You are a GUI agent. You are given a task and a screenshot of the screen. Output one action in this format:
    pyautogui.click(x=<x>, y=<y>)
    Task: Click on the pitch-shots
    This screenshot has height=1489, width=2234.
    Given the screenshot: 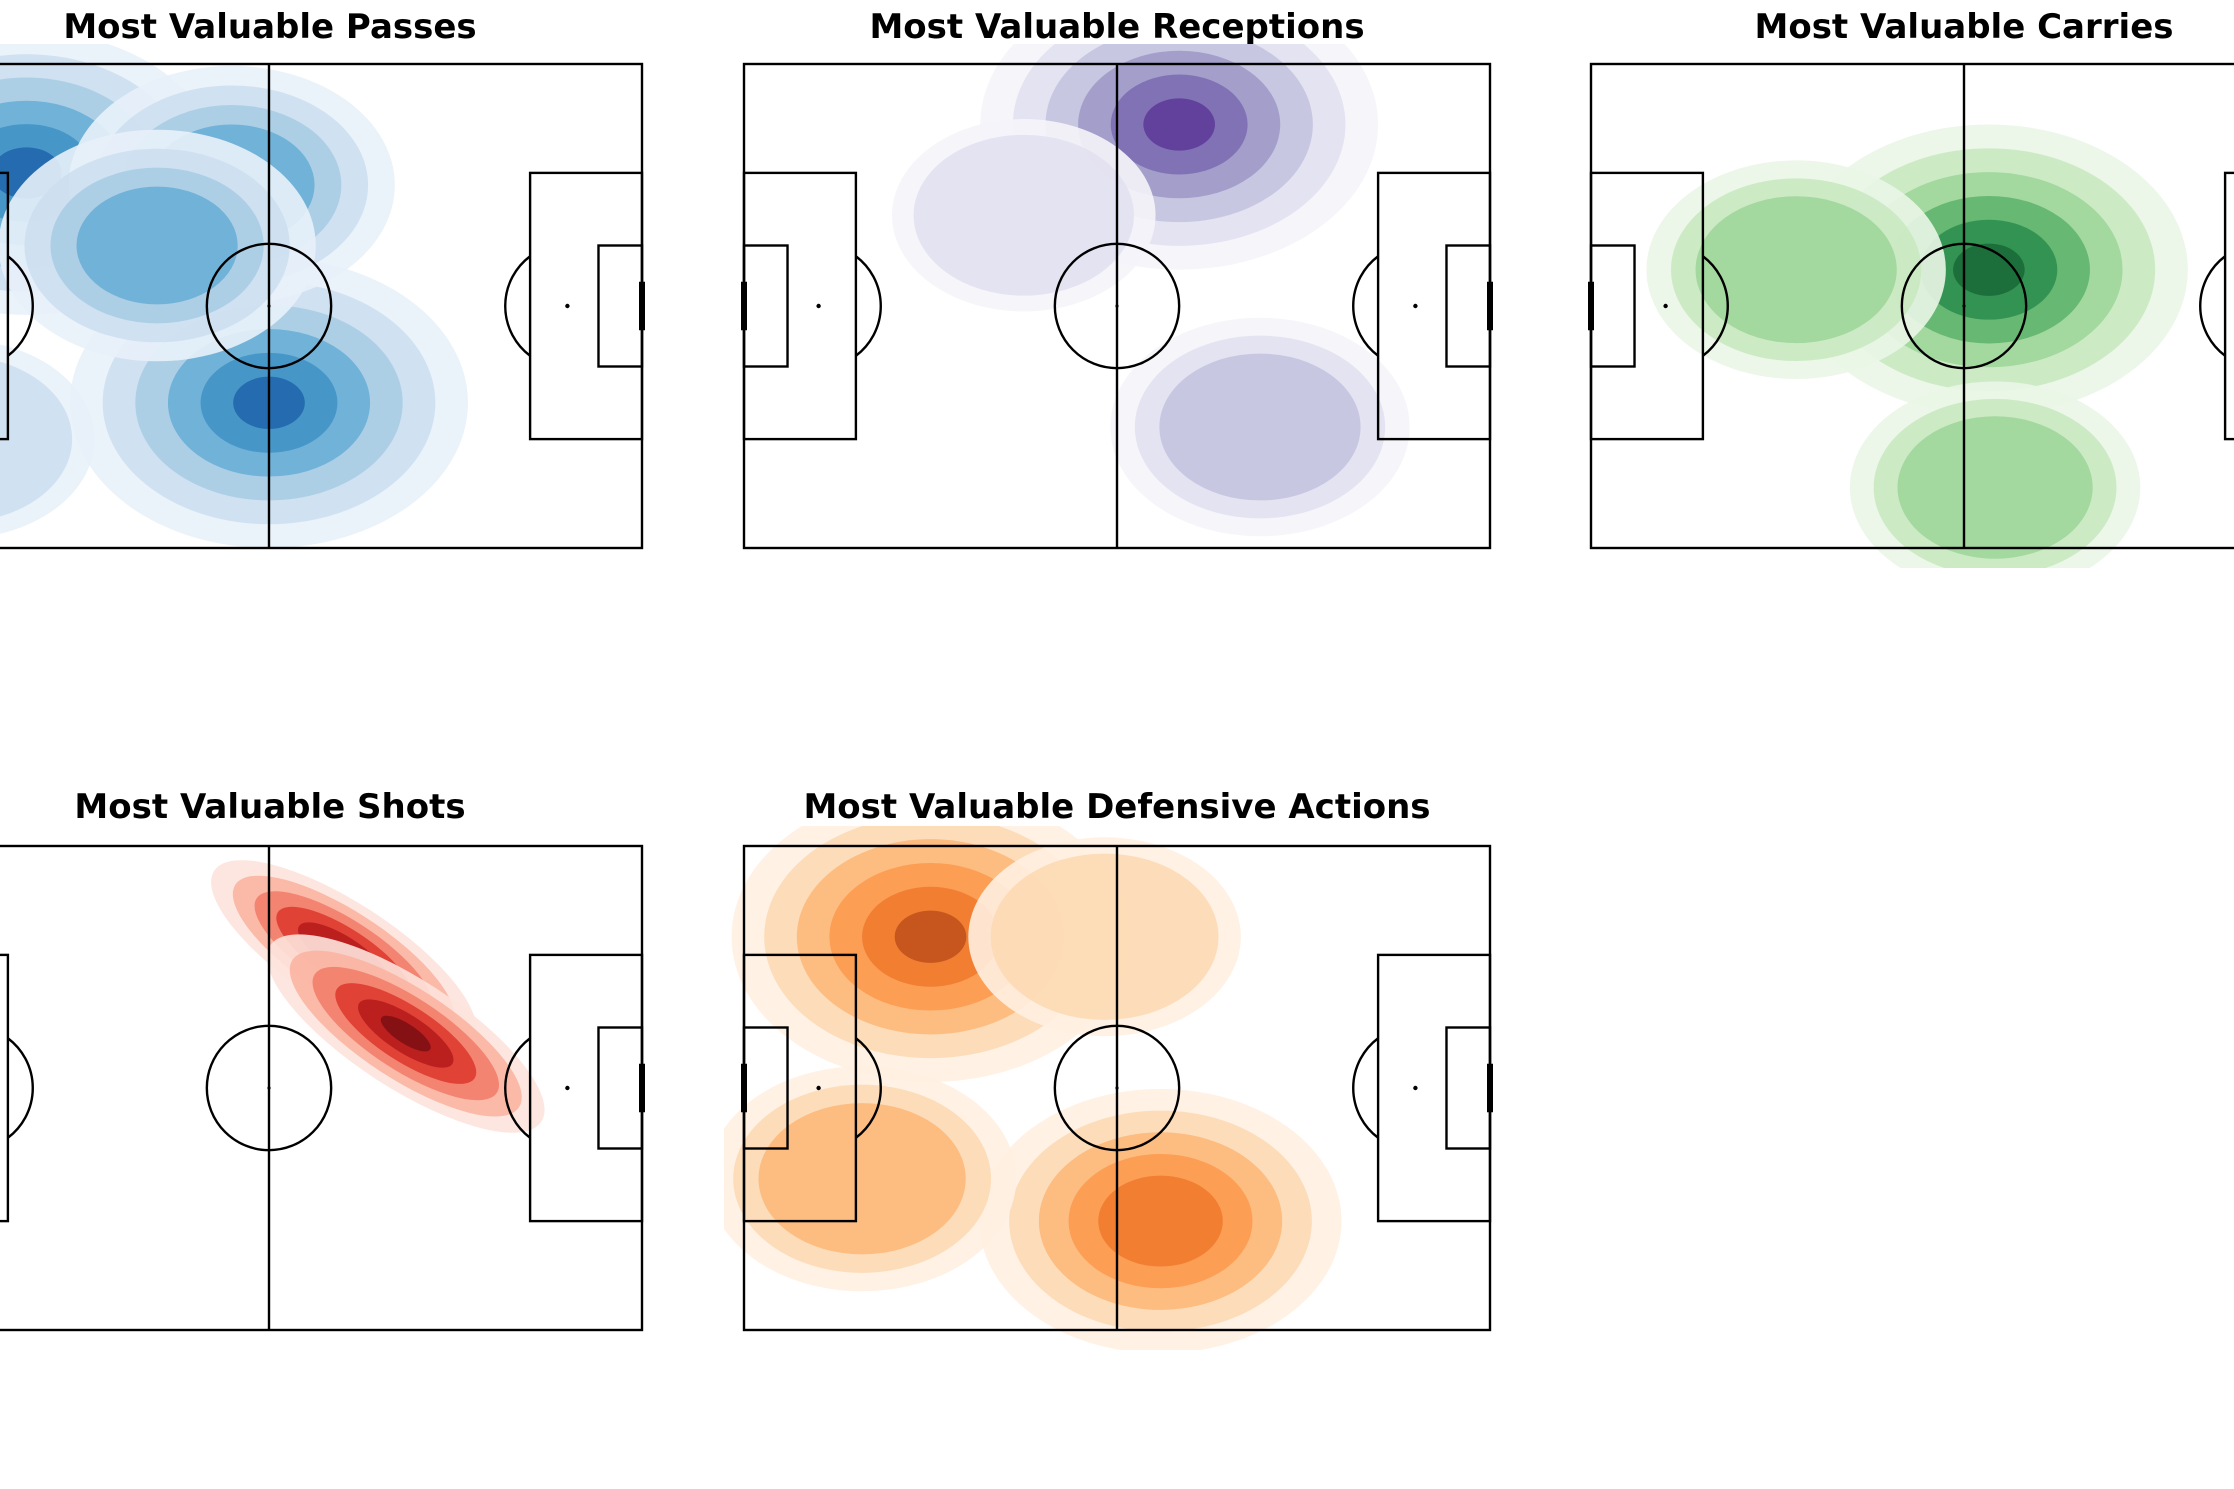 What is the action you would take?
    pyautogui.click(x=322, y=1088)
    